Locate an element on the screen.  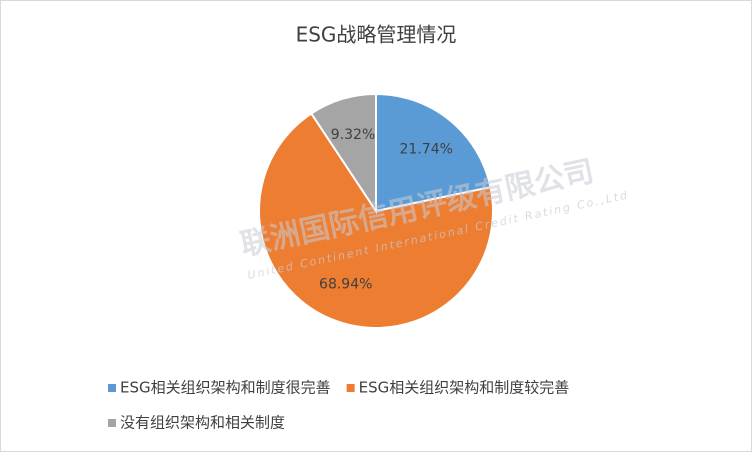
value-label: 9.32% is located at coordinates (353, 135).